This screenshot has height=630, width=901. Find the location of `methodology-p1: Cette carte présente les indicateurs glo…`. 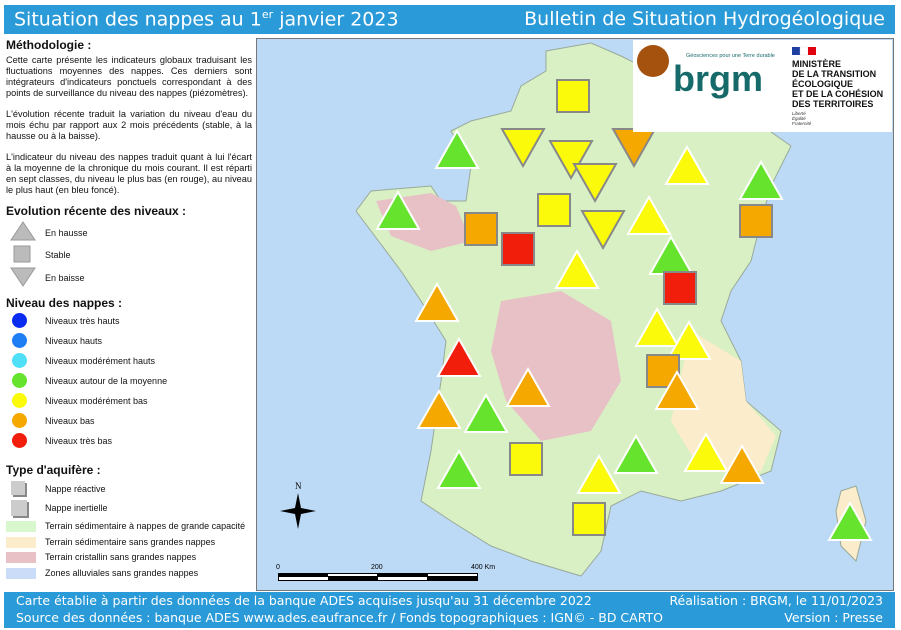

methodology-p1: Cette carte présente les indicateurs glo… is located at coordinates (129, 76).